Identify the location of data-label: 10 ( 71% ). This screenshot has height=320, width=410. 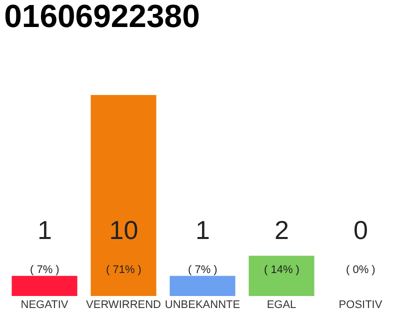
(124, 245).